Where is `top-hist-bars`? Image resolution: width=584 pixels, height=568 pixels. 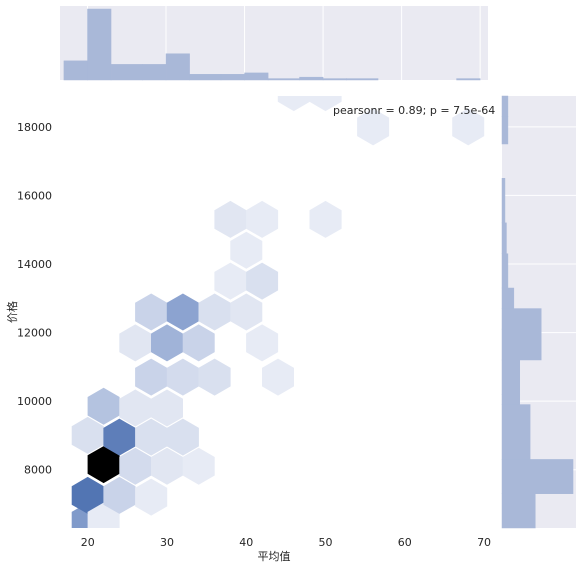
top-hist-bars is located at coordinates (272, 44).